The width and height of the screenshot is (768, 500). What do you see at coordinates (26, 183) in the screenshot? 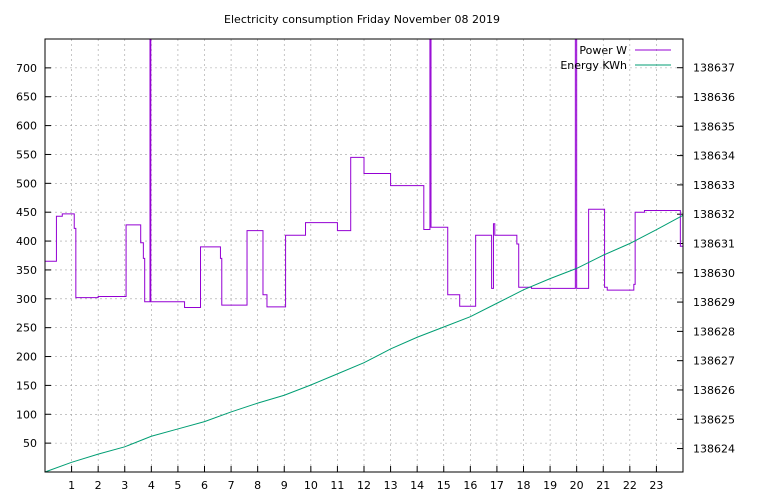
I see `y-tick-label: 500` at bounding box center [26, 183].